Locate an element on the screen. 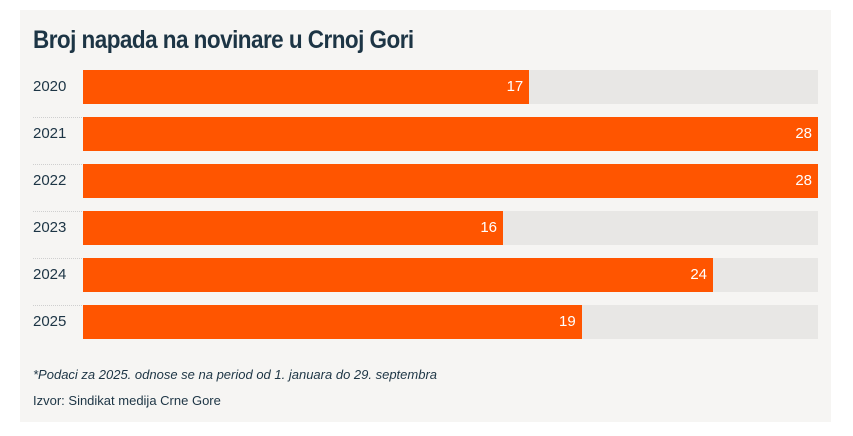 The image size is (853, 436). data-label: 19 is located at coordinates (567, 321).